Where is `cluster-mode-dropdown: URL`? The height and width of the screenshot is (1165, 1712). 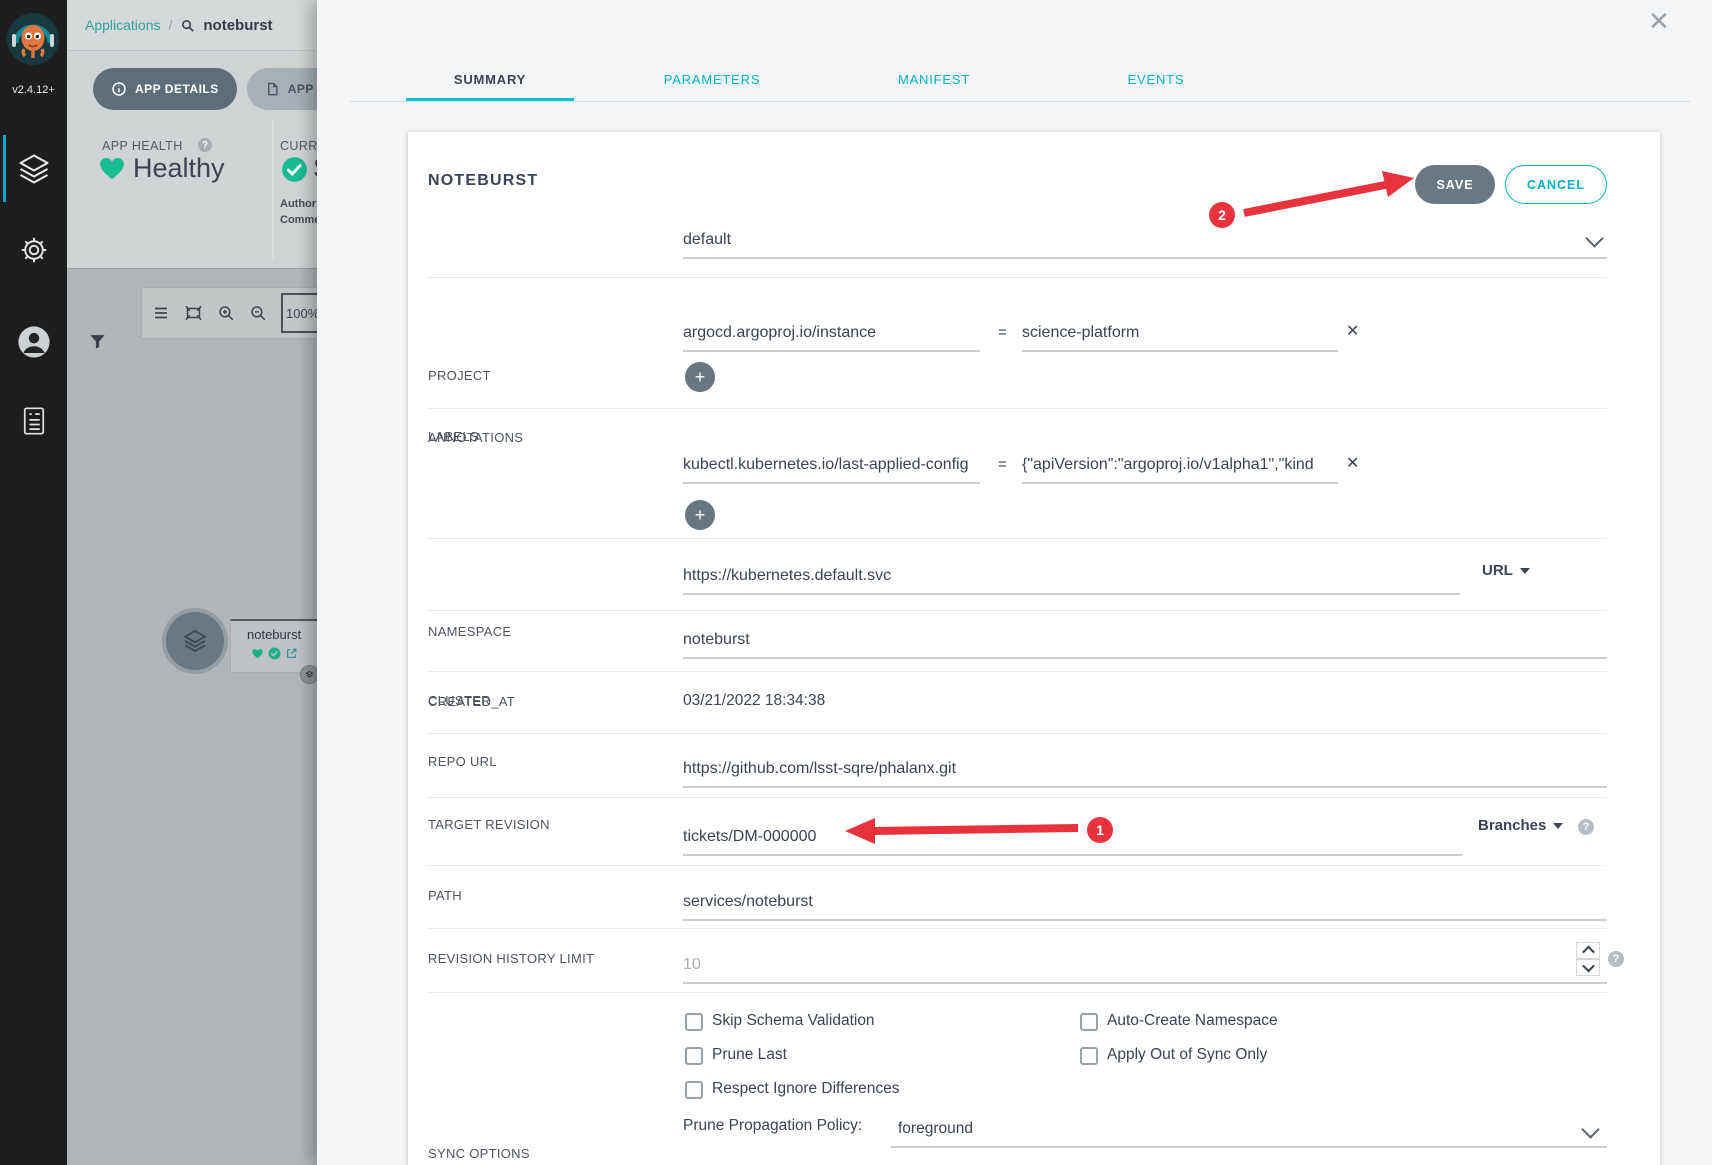
cluster-mode-dropdown: URL is located at coordinates (1506, 570).